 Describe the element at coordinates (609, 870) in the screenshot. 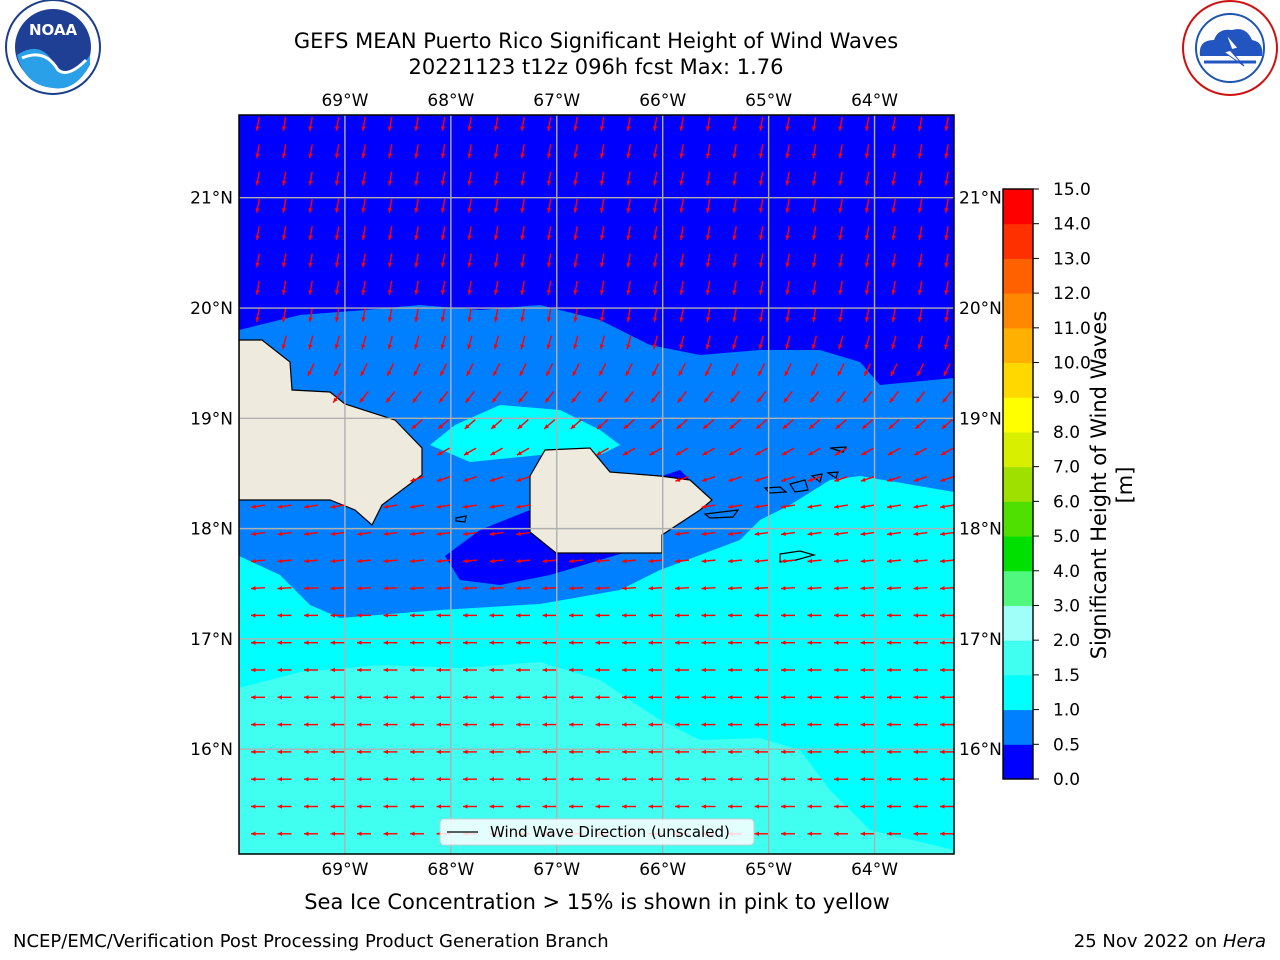

I see `longitude-labels-bottom: 69°W 68°W 67°W 66°W 65°W 64°W` at that location.